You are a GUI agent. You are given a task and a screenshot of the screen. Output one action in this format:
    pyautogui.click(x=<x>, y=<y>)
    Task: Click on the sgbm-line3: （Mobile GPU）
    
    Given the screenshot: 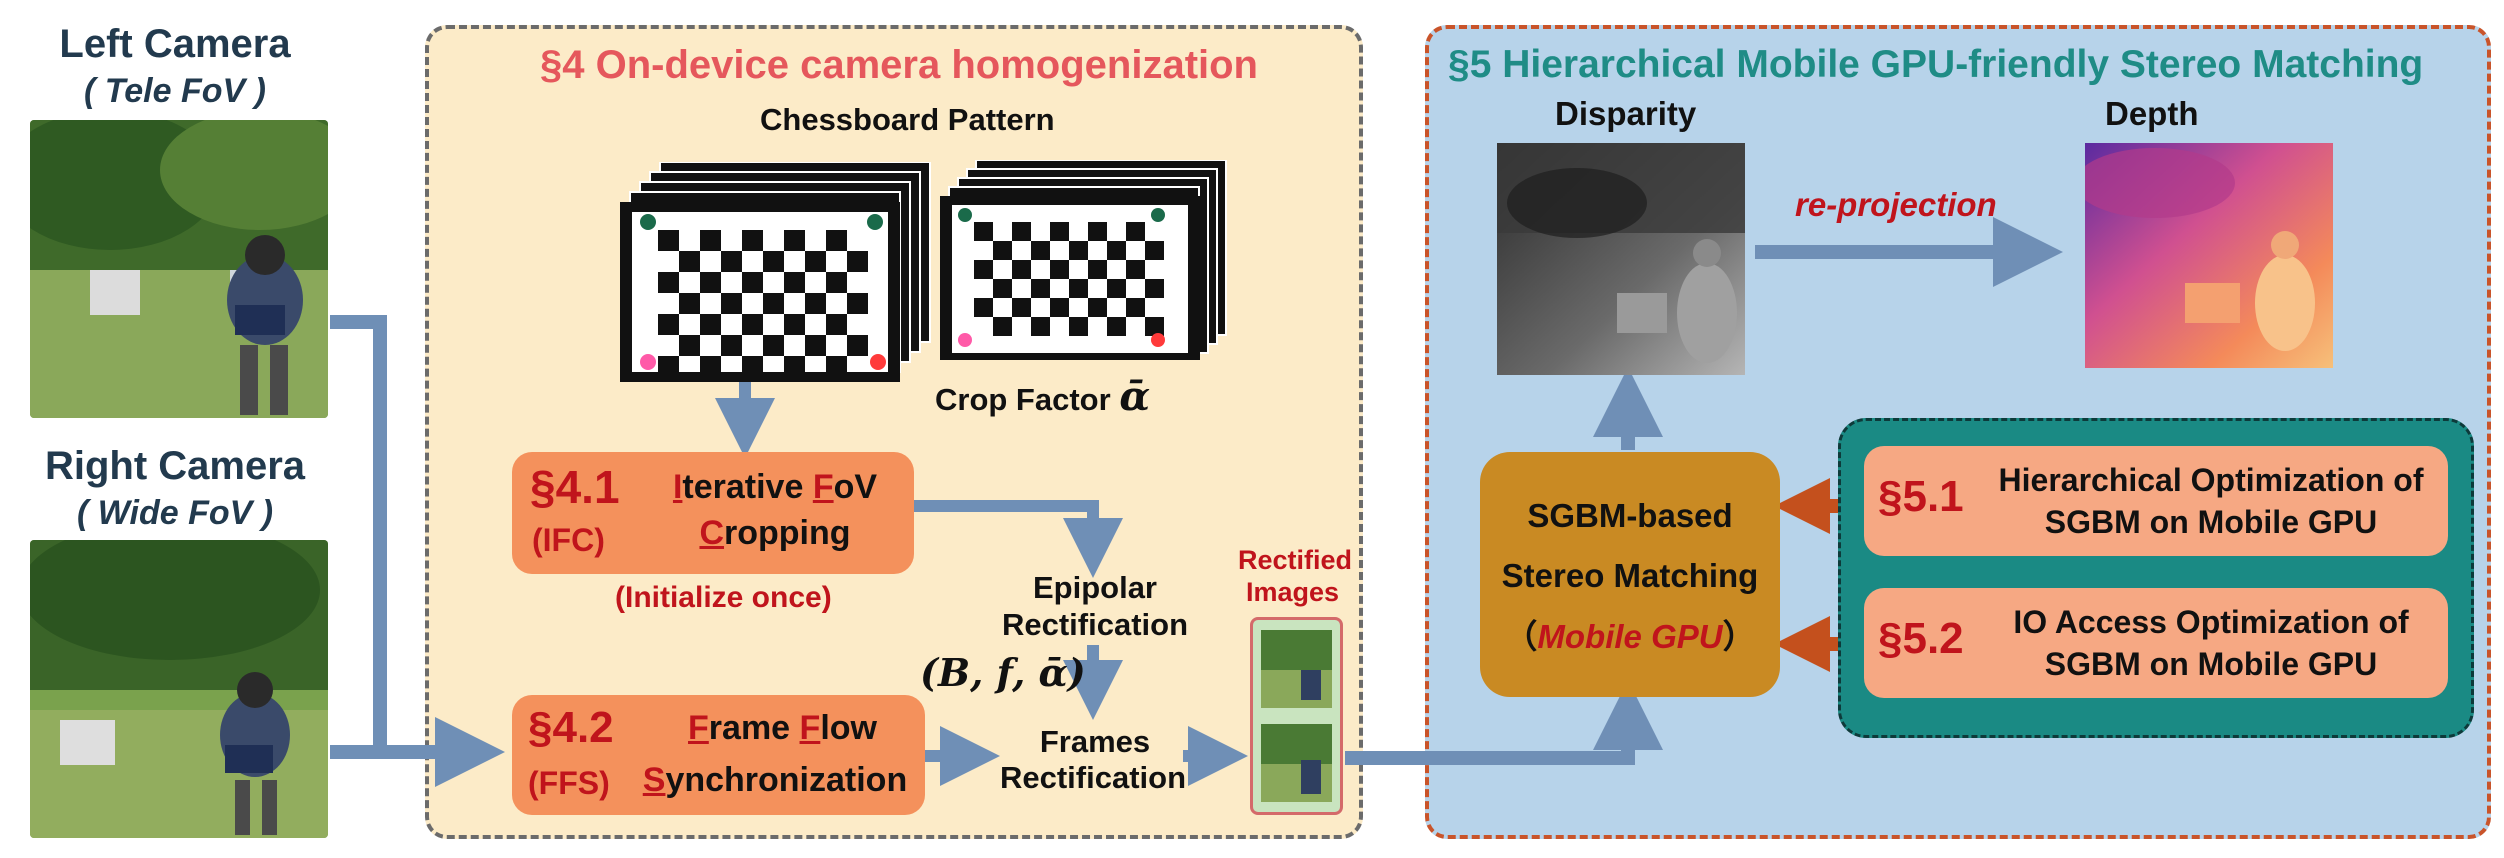 What is the action you would take?
    pyautogui.click(x=1630, y=636)
    